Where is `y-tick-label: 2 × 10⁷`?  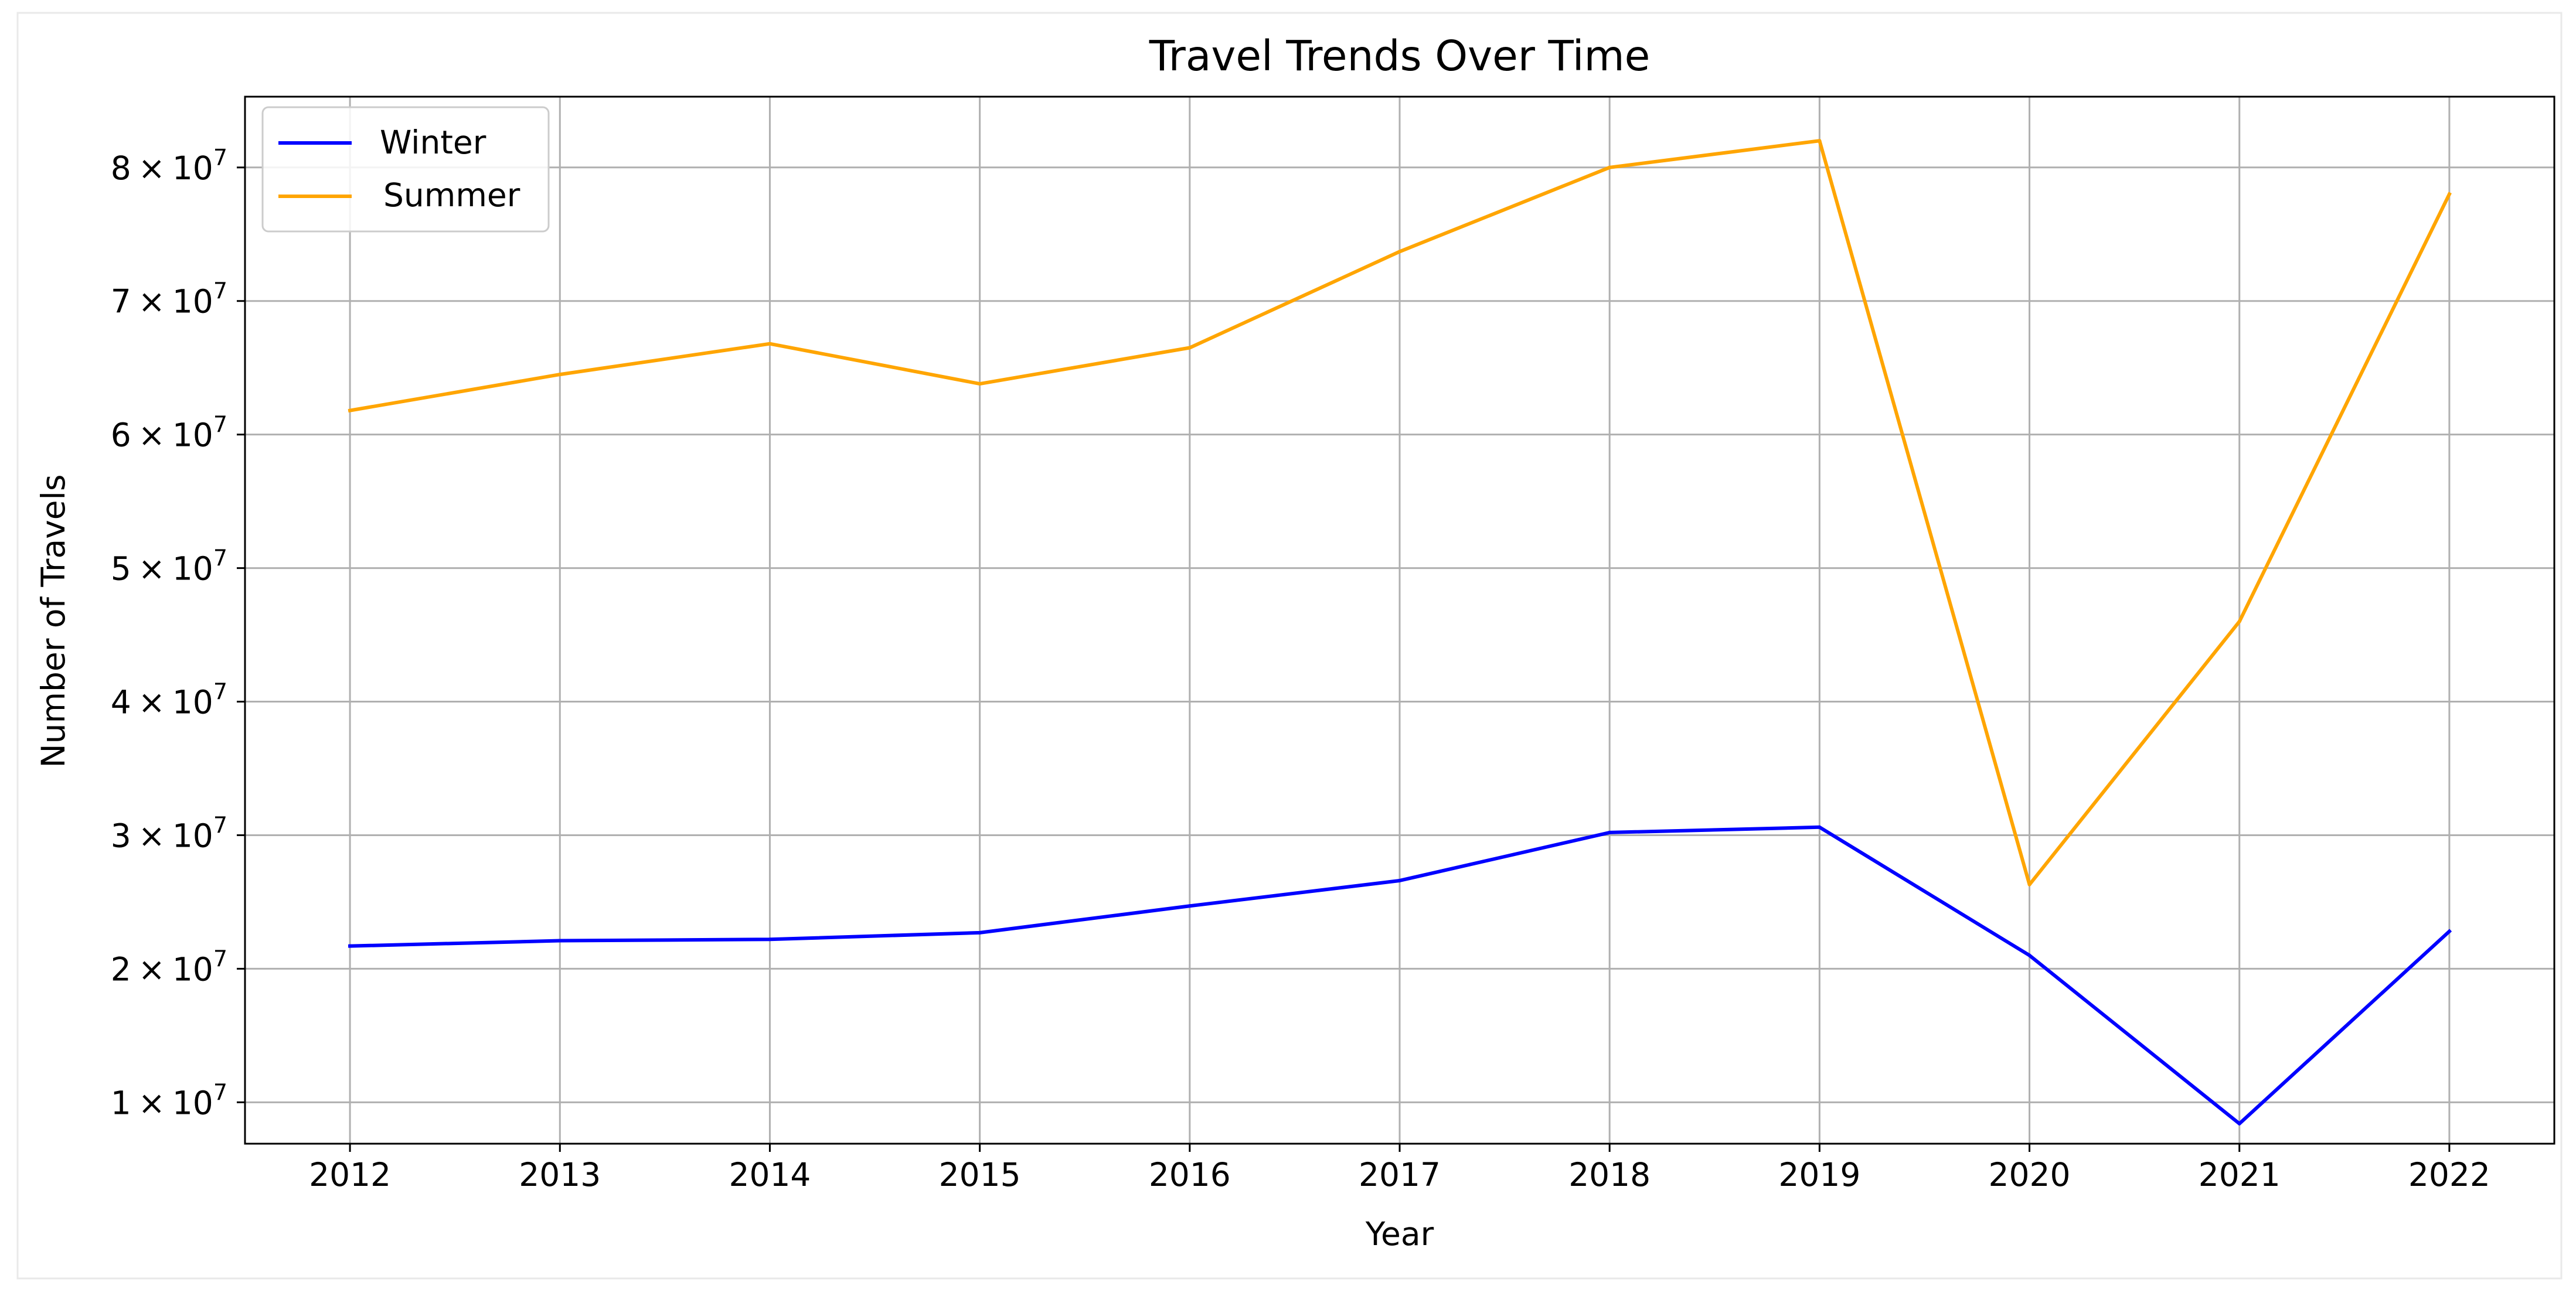 y-tick-label: 2 × 10⁷ is located at coordinates (169, 967).